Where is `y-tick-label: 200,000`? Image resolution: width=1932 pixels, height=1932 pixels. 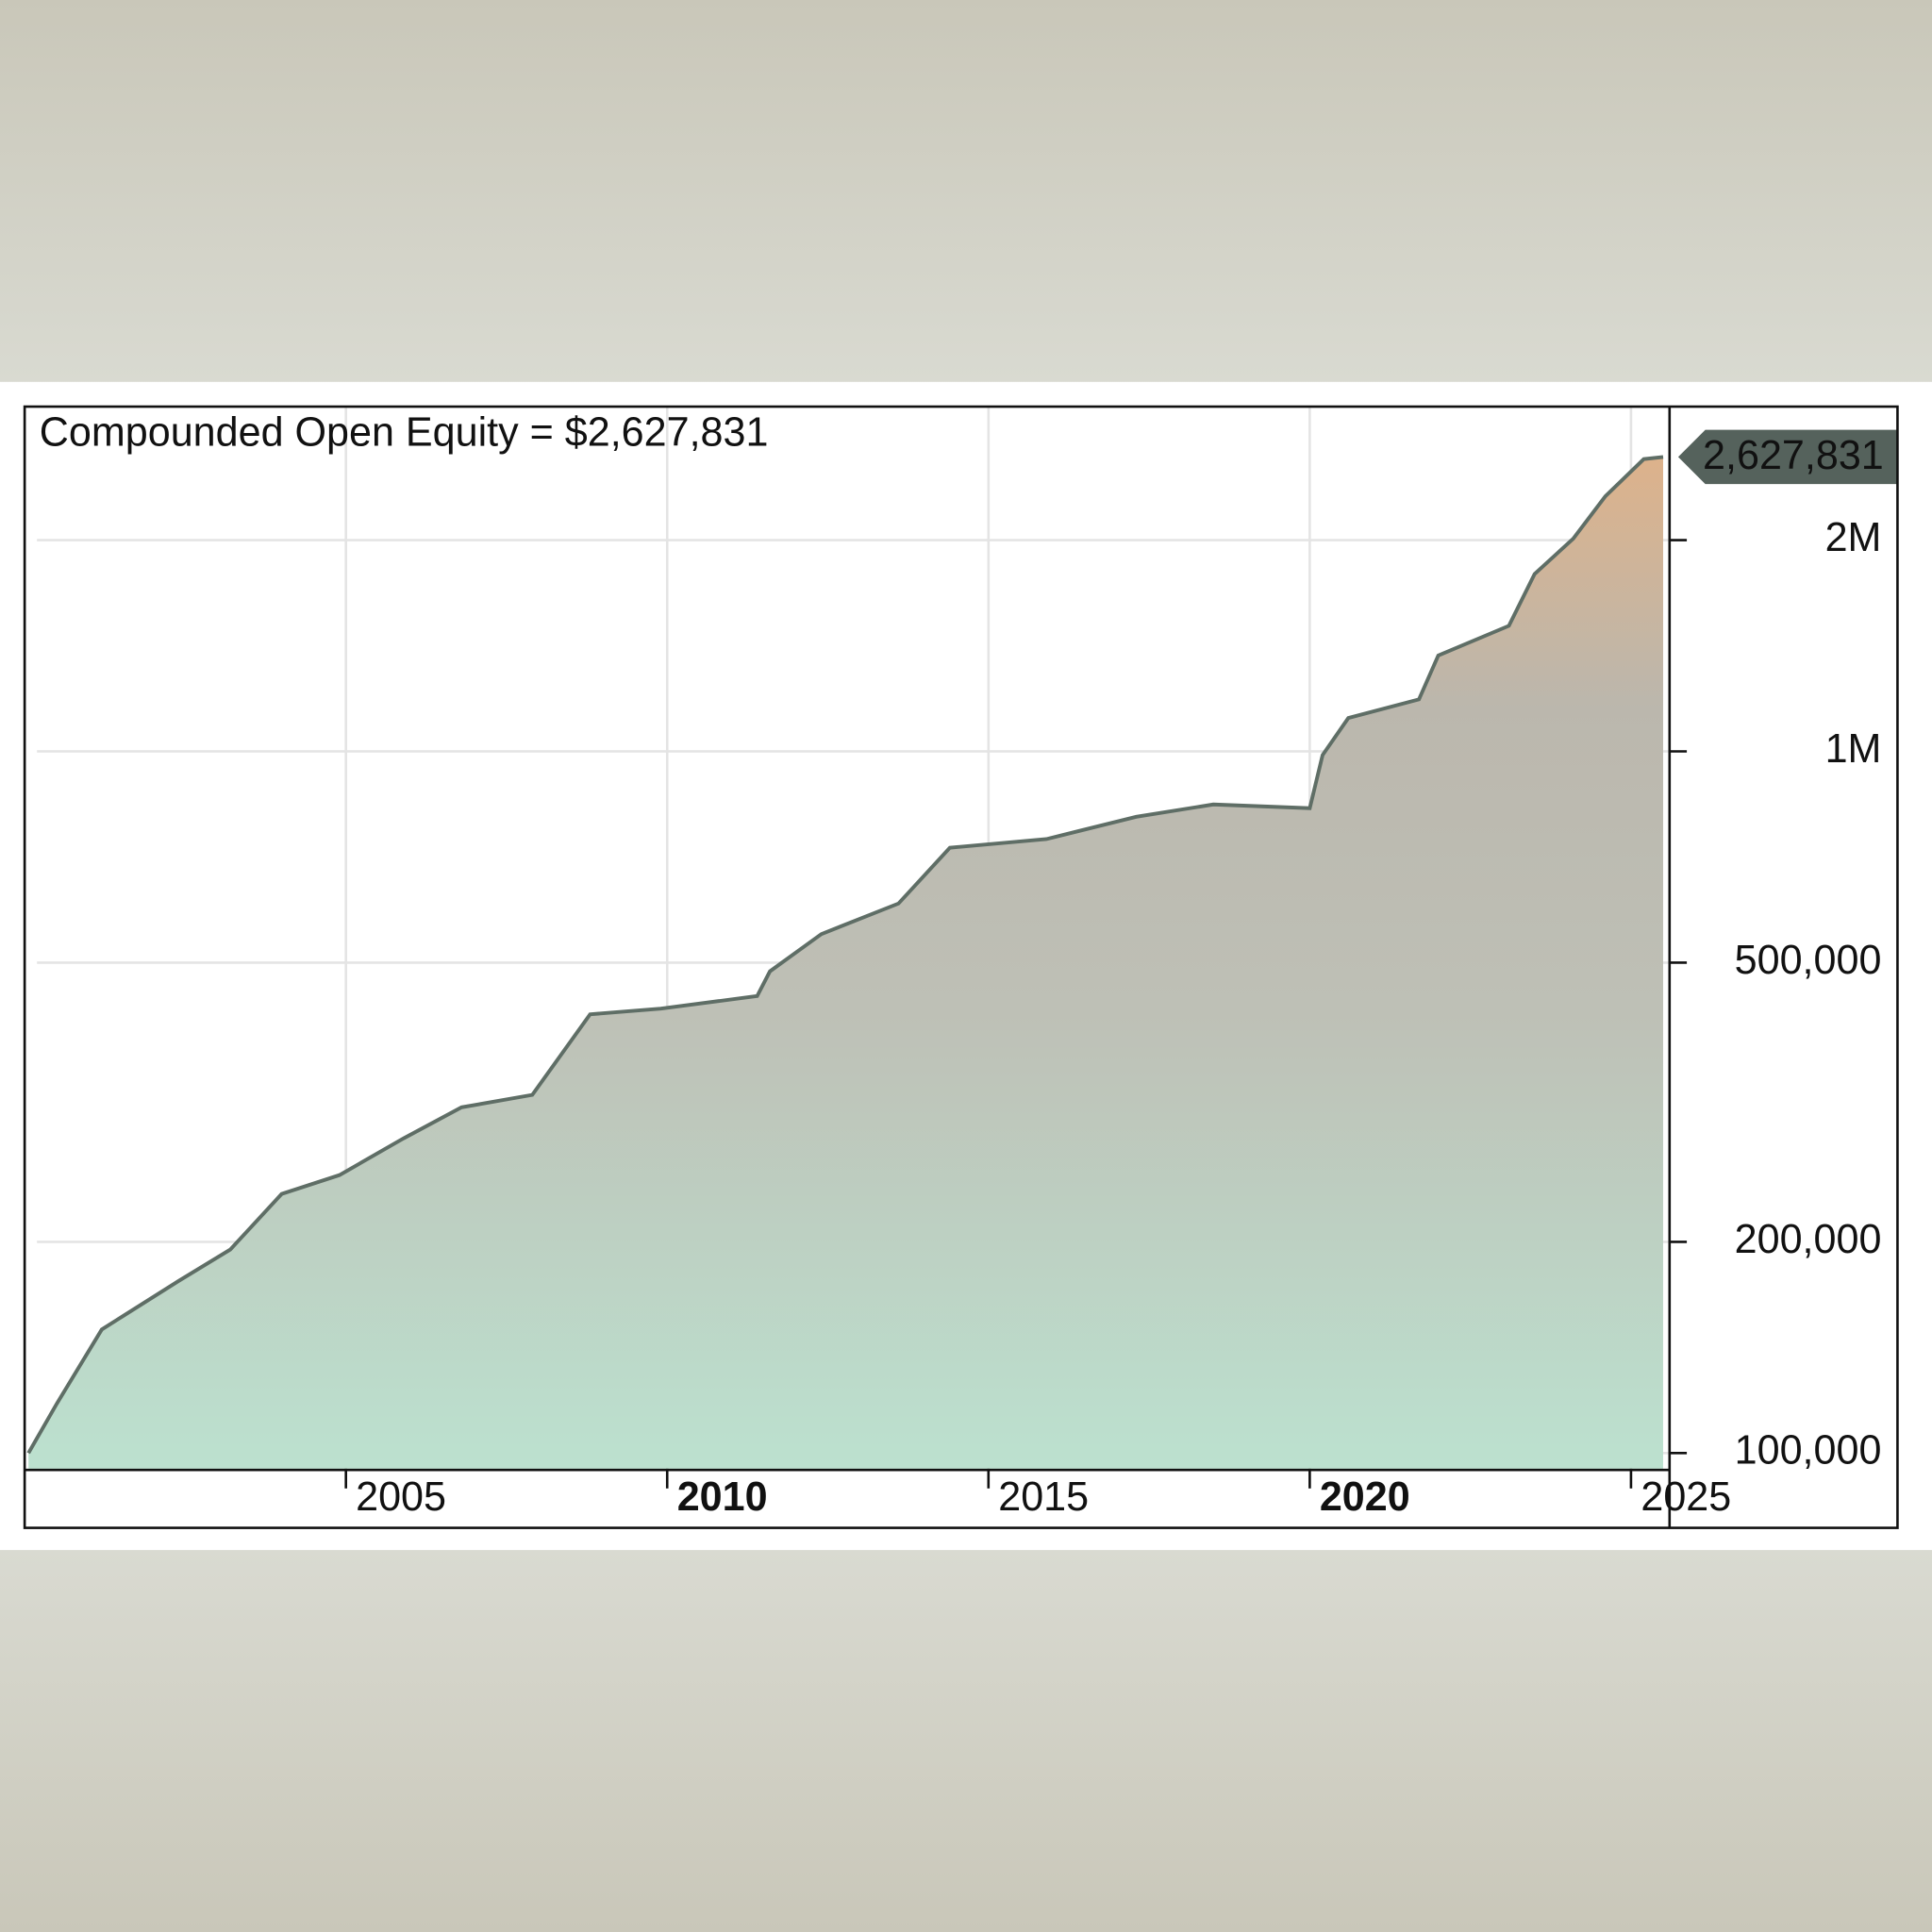 y-tick-label: 200,000 is located at coordinates (1809, 1239).